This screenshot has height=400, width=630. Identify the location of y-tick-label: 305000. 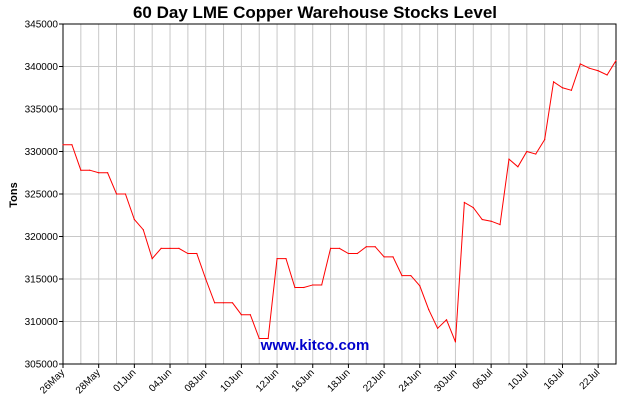
(42, 365).